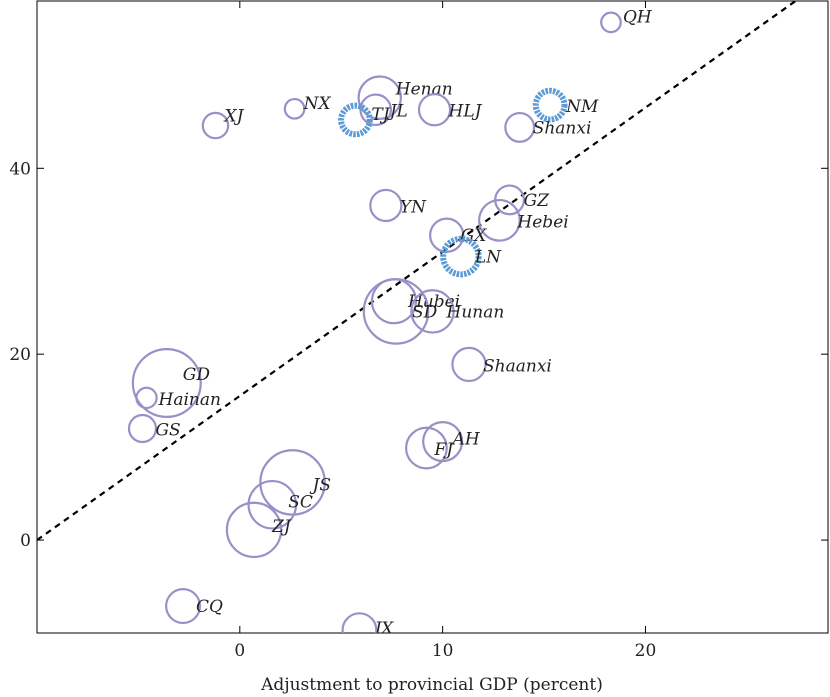  I want to click on bubble-gx, so click(447, 235).